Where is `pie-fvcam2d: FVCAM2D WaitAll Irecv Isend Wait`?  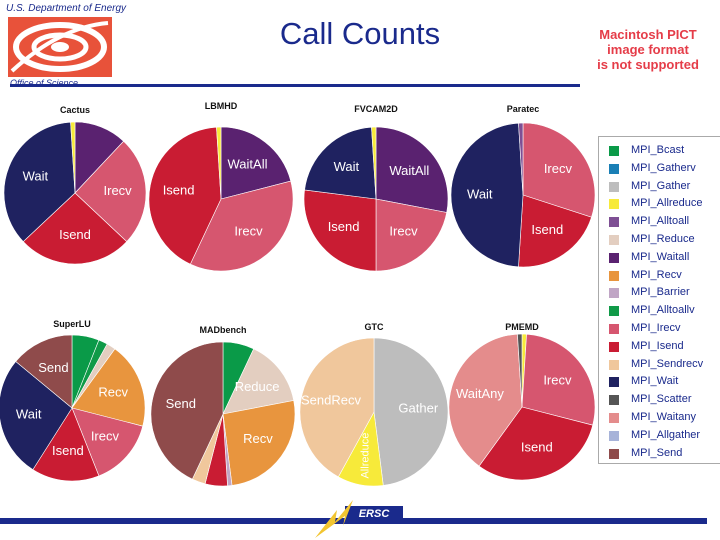 pie-fvcam2d: FVCAM2D WaitAll Irecv Isend Wait is located at coordinates (376, 188).